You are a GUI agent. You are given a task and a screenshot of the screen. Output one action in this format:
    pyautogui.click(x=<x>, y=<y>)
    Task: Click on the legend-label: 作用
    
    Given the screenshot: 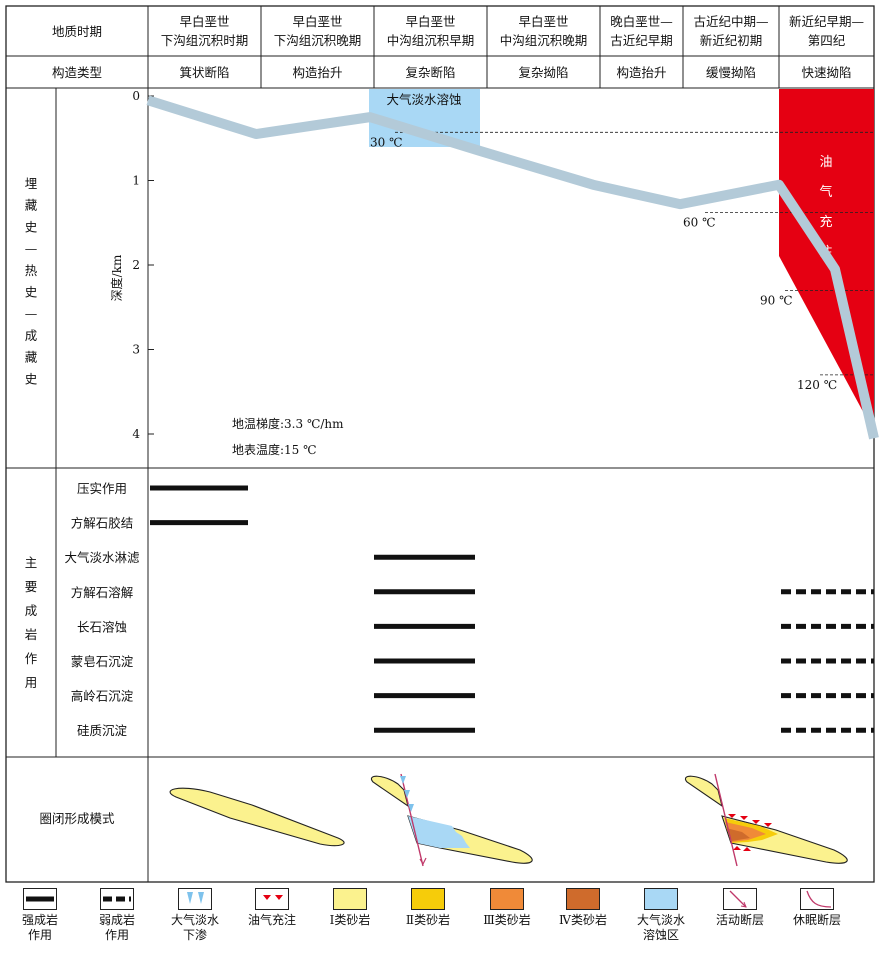 What is the action you would take?
    pyautogui.click(x=116, y=935)
    